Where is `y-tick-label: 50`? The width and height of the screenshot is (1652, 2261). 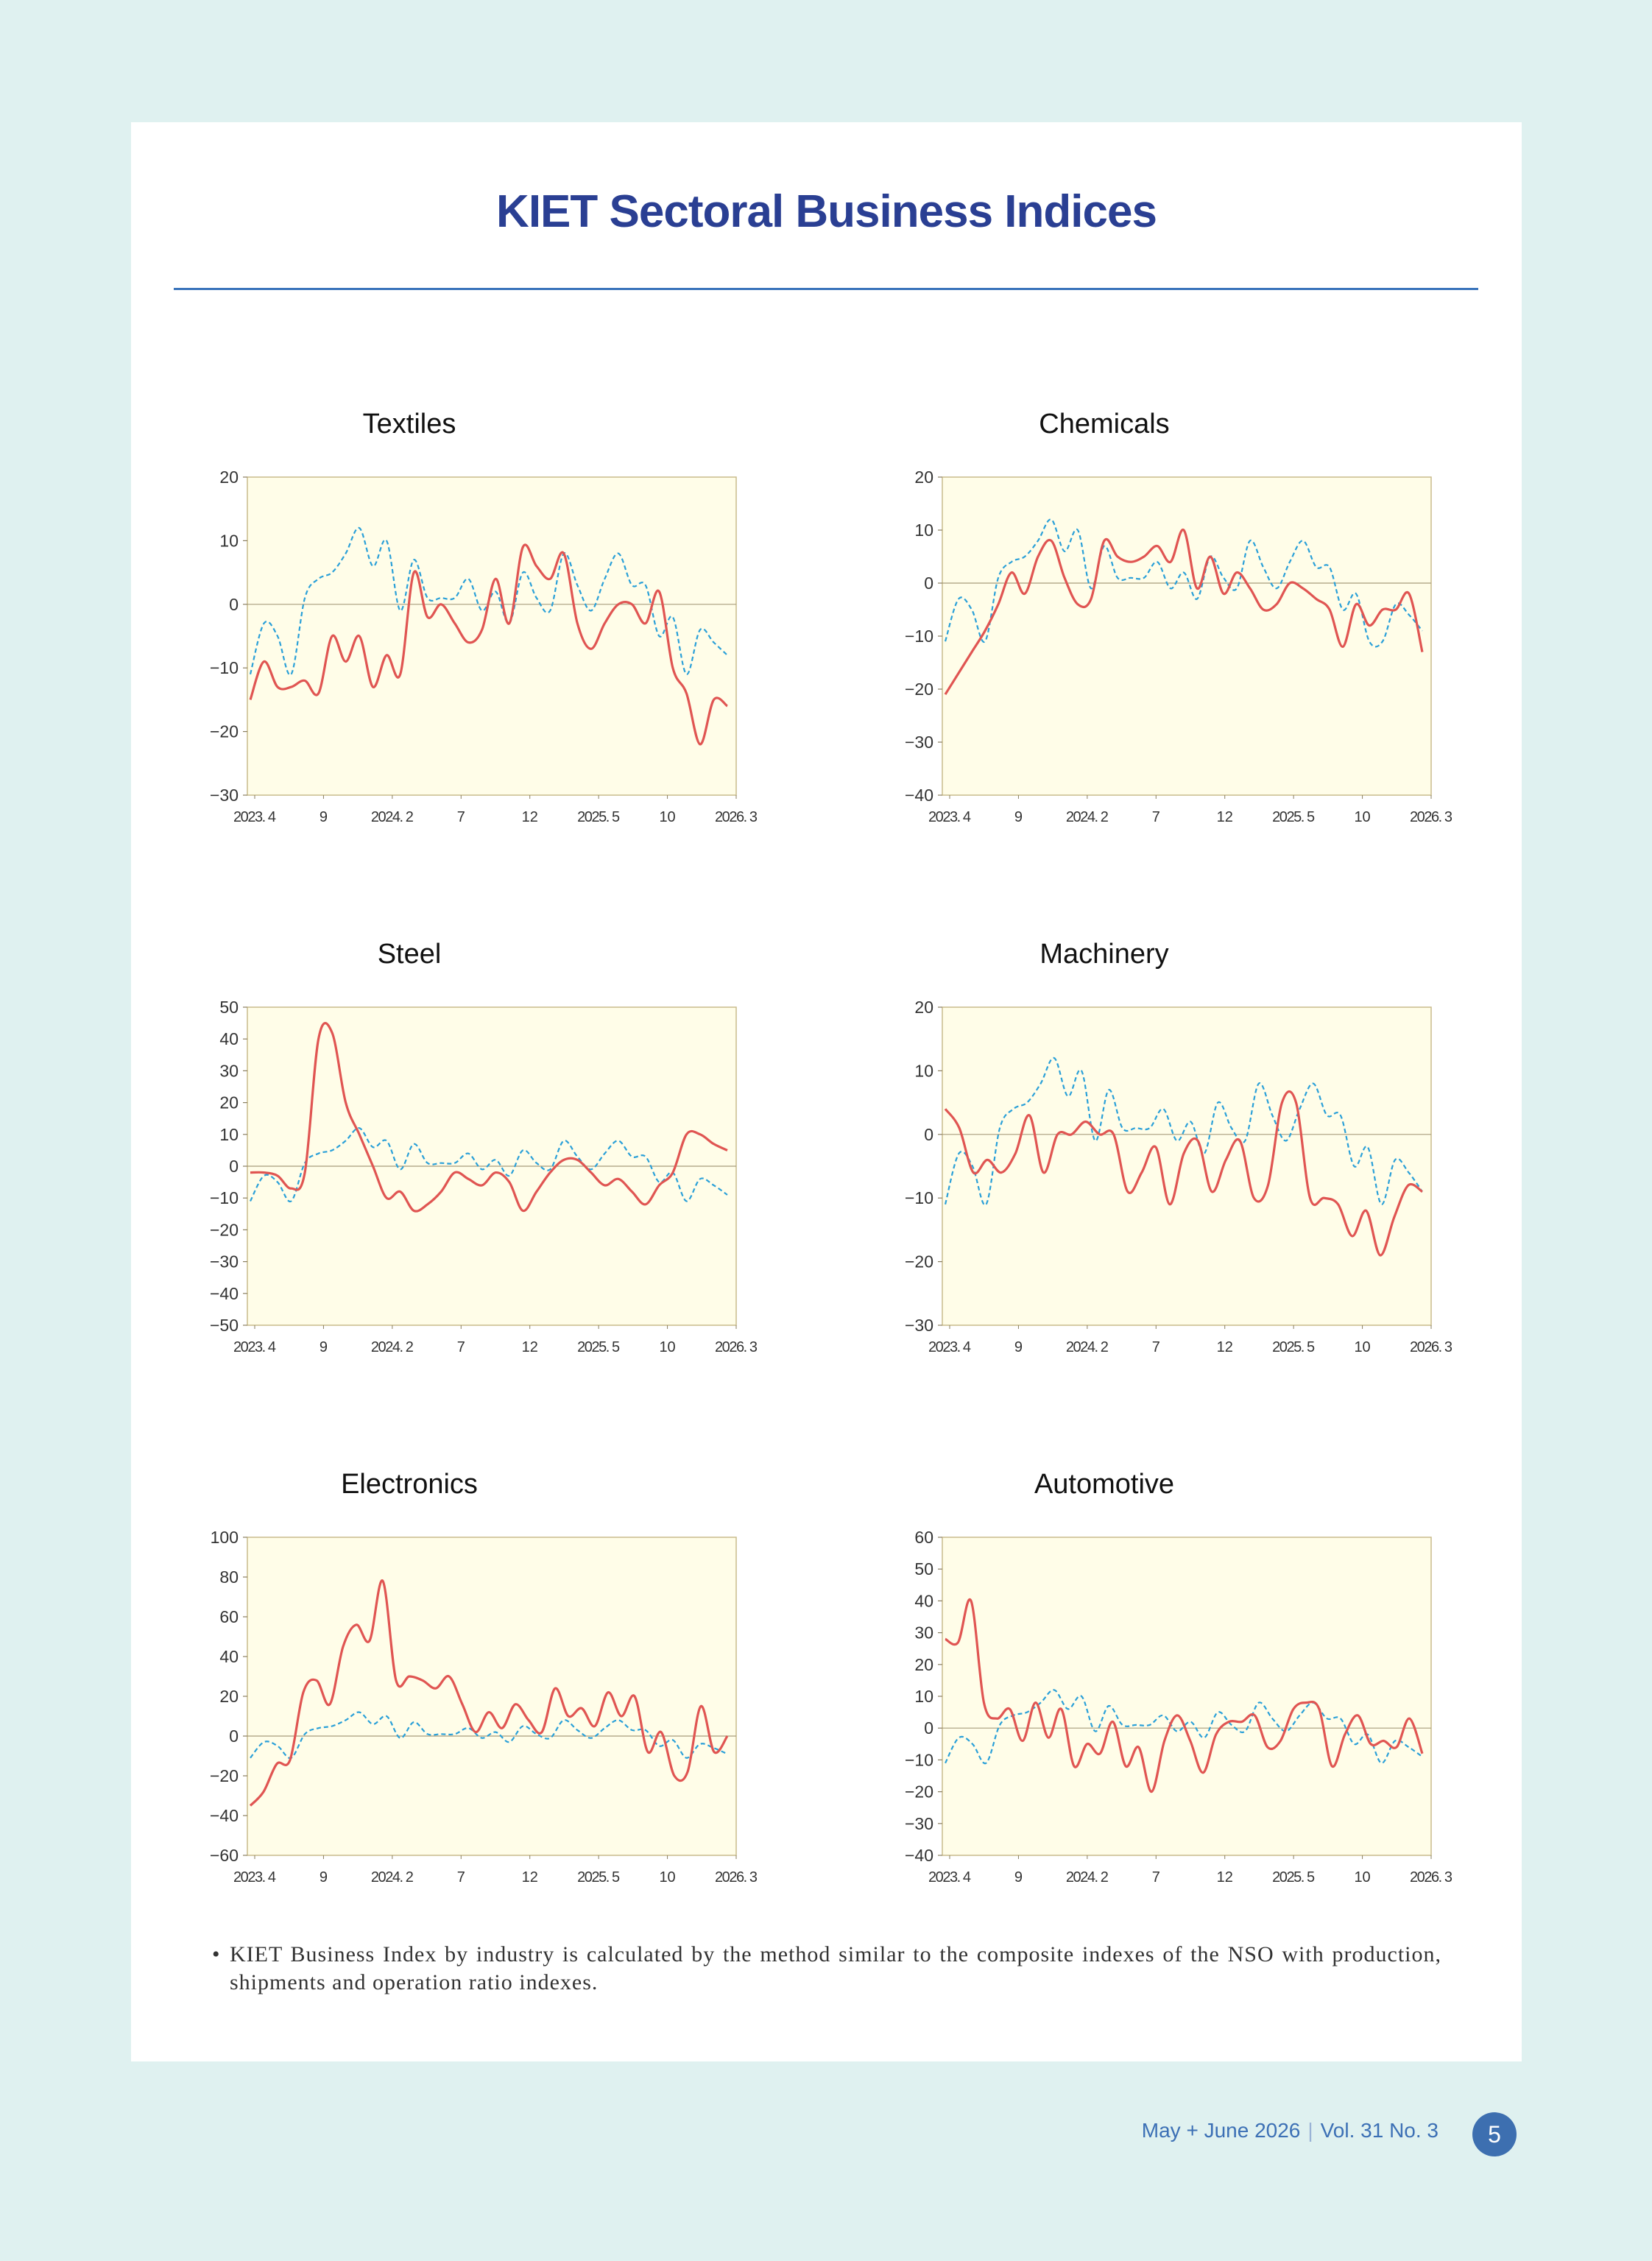
y-tick-label: 50 is located at coordinates (923, 1569).